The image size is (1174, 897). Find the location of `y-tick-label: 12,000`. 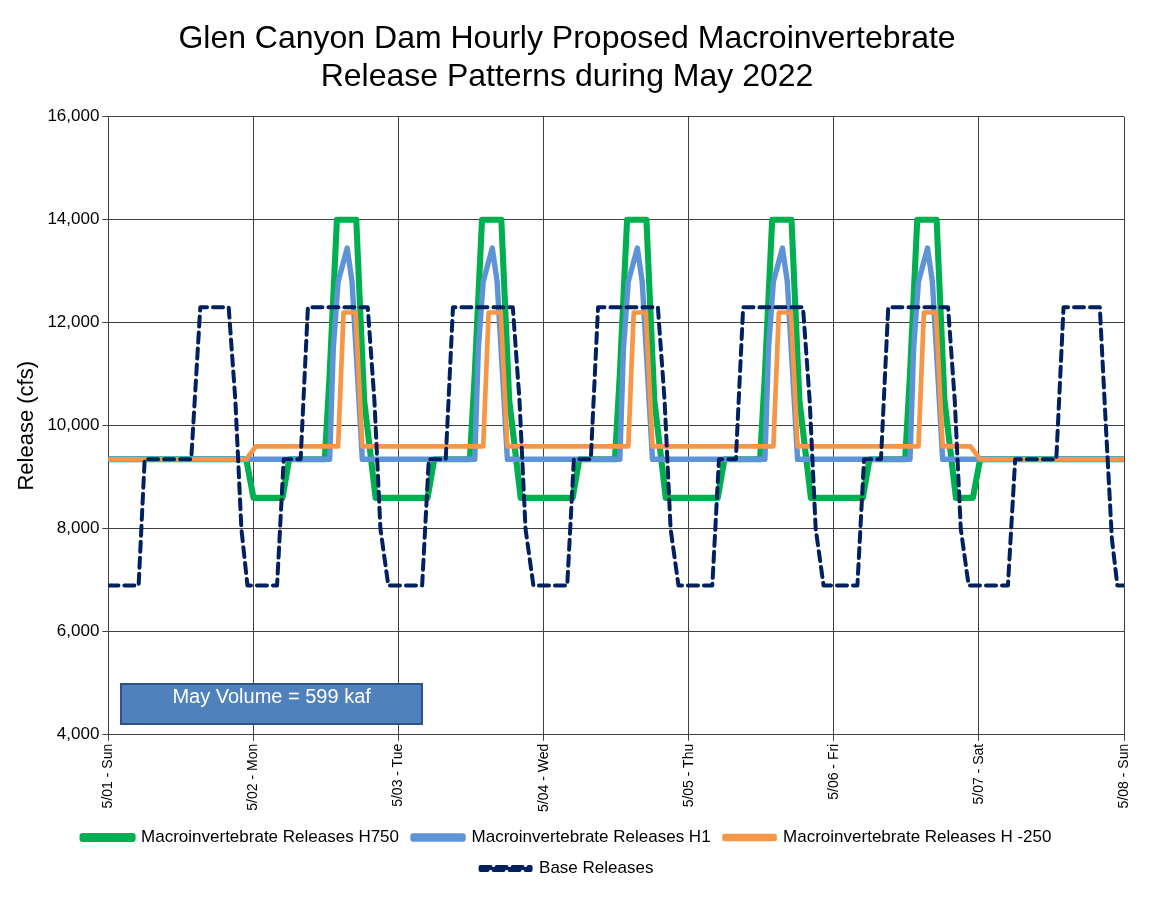

y-tick-label: 12,000 is located at coordinates (73, 322).